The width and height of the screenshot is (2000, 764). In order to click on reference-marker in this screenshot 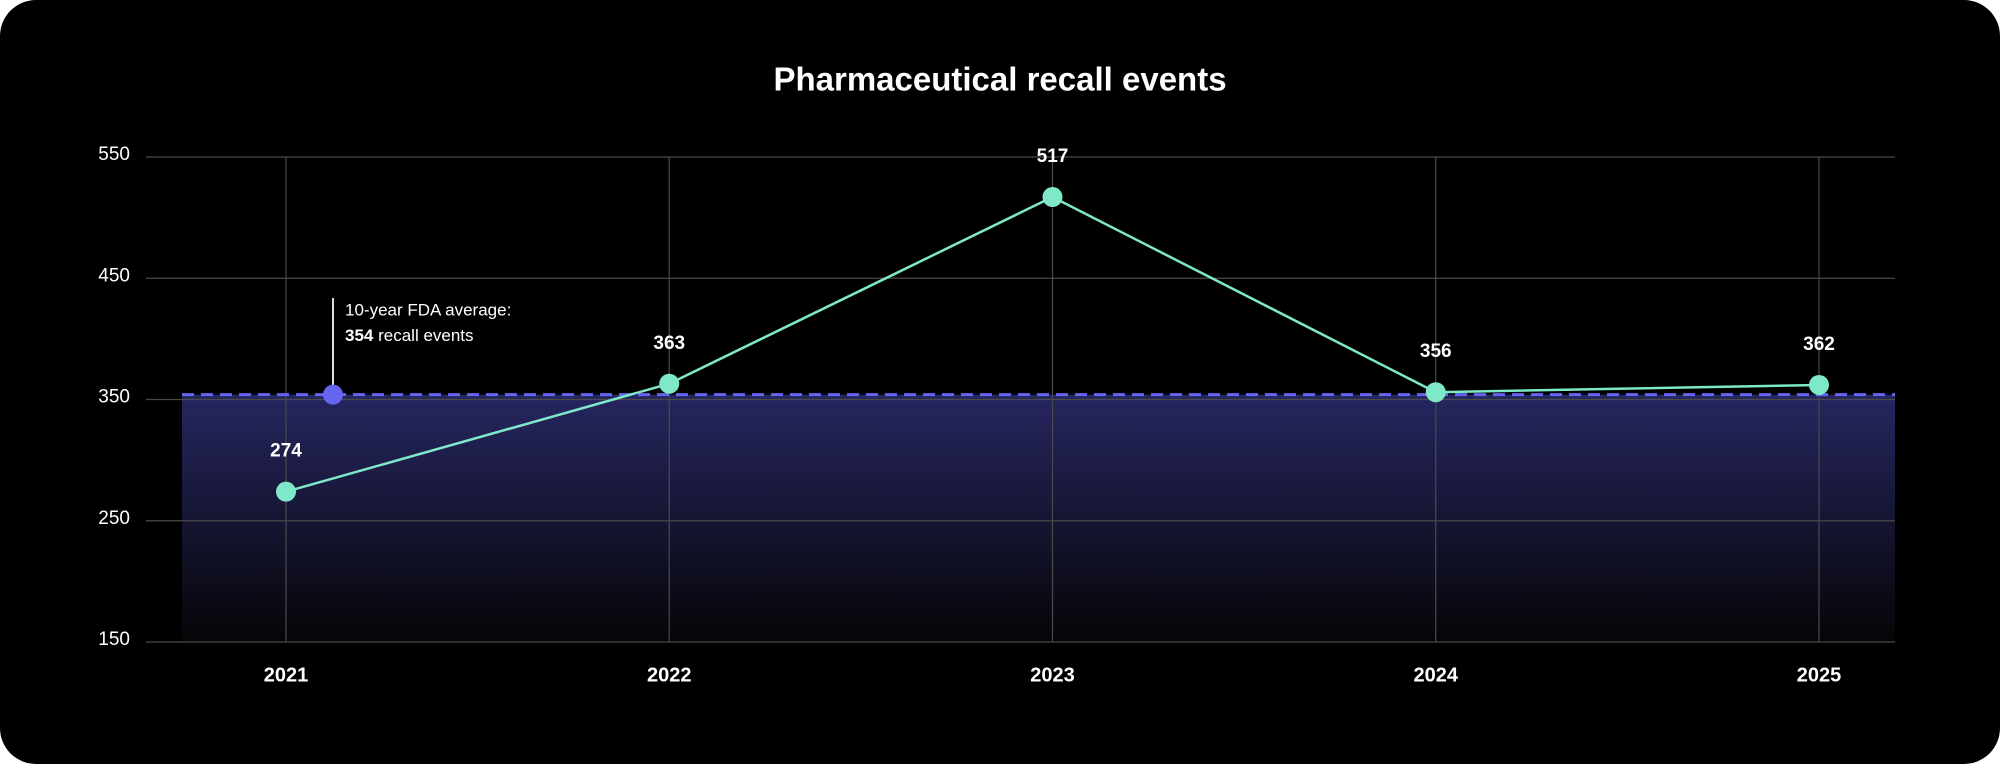, I will do `click(333, 394)`.